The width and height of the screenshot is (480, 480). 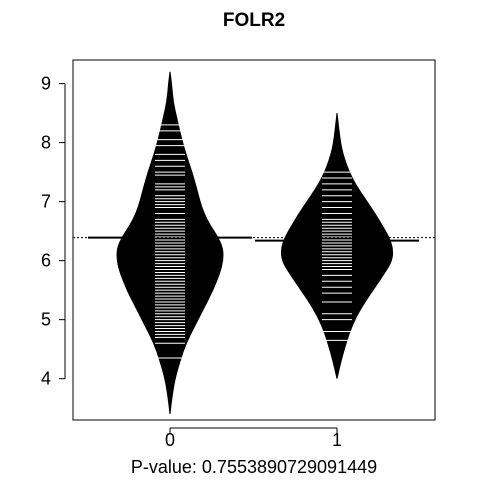 What do you see at coordinates (53, 231) in the screenshot?
I see `y-axis: 4 5 6 7 8 9` at bounding box center [53, 231].